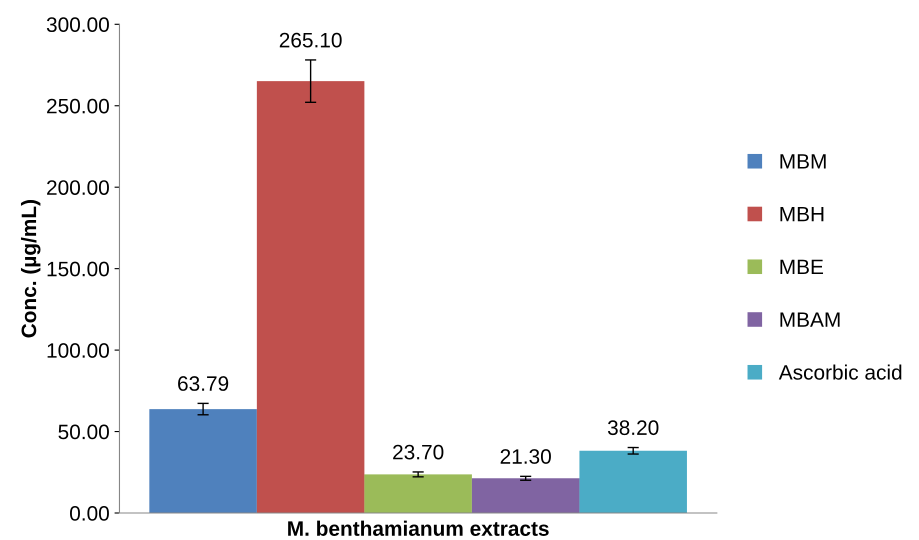  I want to click on data-label: 63.79, so click(203, 383).